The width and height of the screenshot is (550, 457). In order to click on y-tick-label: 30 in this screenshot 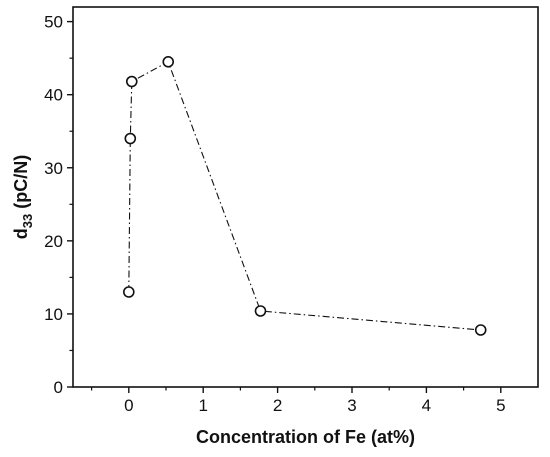, I will do `click(53, 168)`.